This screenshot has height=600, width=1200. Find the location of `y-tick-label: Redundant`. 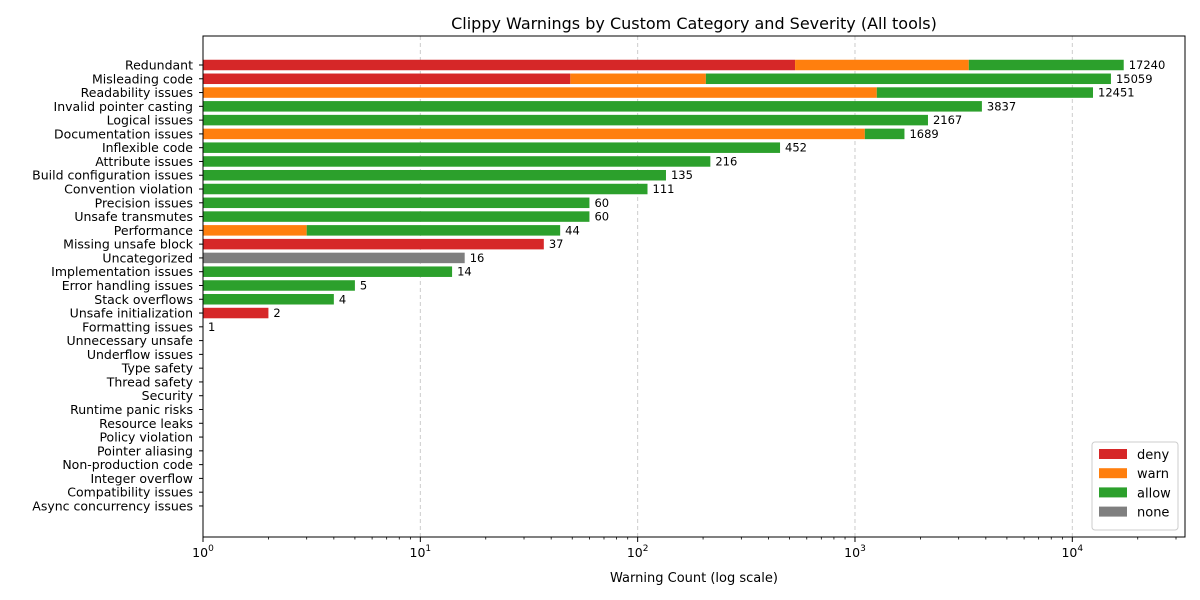

y-tick-label: Redundant is located at coordinates (159, 65).